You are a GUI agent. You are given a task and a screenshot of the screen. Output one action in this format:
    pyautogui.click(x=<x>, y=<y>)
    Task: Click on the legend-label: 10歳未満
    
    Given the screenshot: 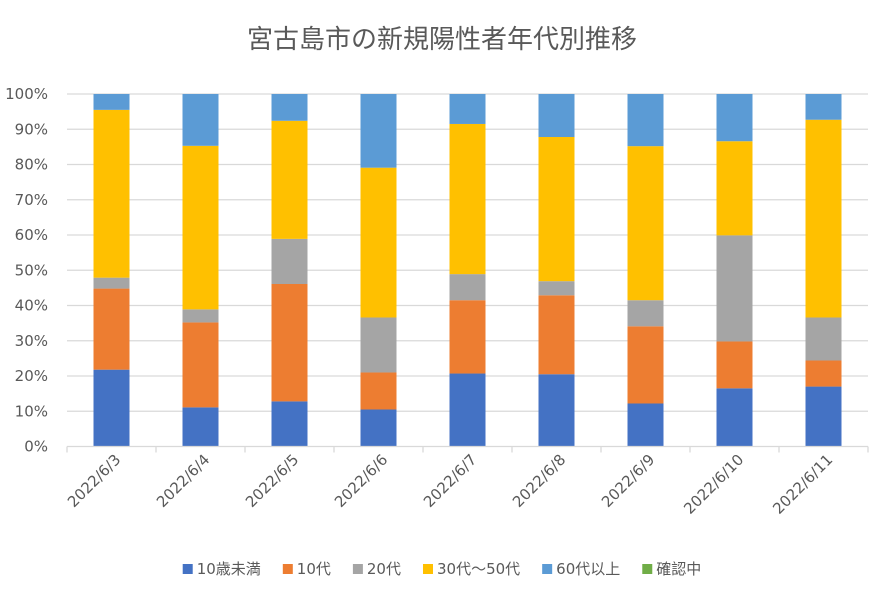 What is the action you would take?
    pyautogui.click(x=229, y=569)
    